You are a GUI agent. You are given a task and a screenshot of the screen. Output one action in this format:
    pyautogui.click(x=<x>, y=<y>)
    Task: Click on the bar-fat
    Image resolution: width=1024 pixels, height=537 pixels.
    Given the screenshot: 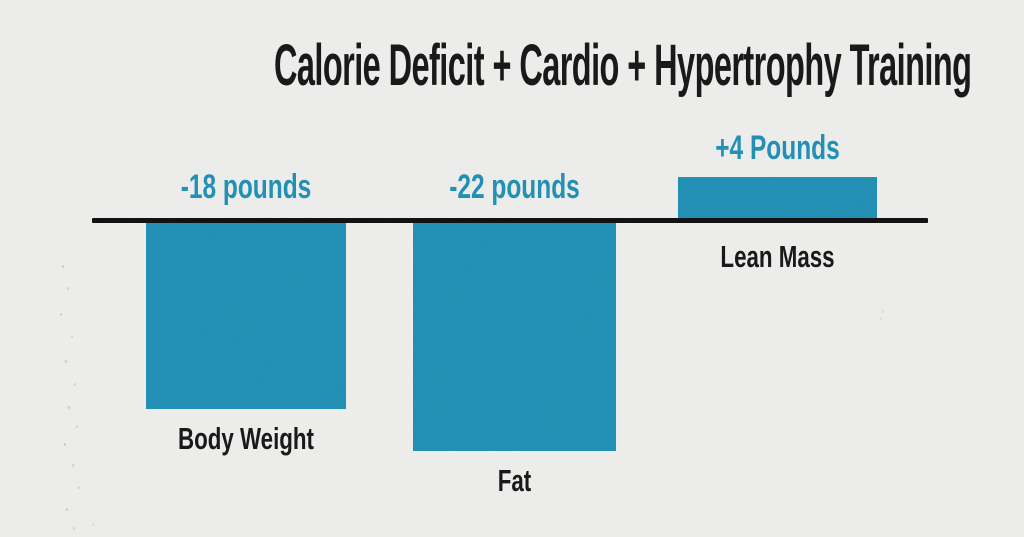 What is the action you would take?
    pyautogui.click(x=514, y=337)
    